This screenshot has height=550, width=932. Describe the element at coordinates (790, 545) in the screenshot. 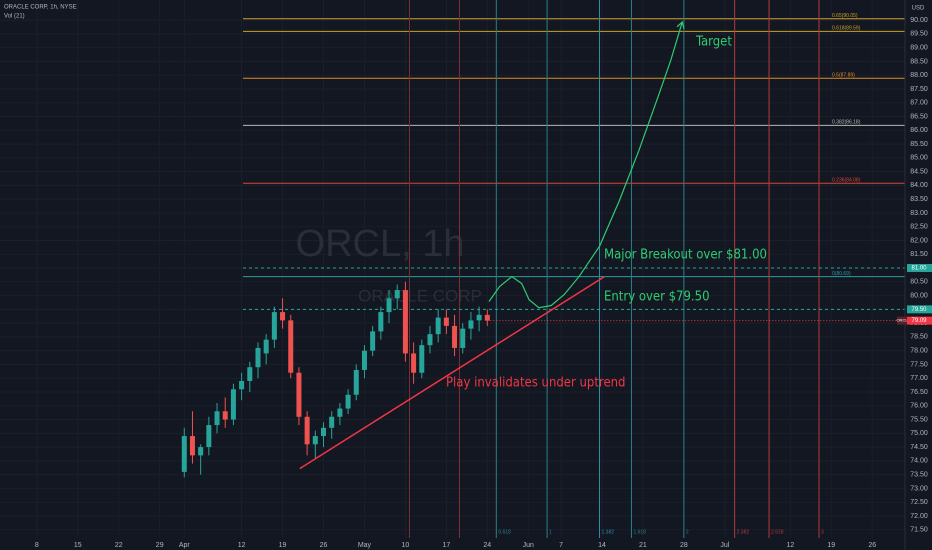

I see `x-tick-label: 12` at that location.